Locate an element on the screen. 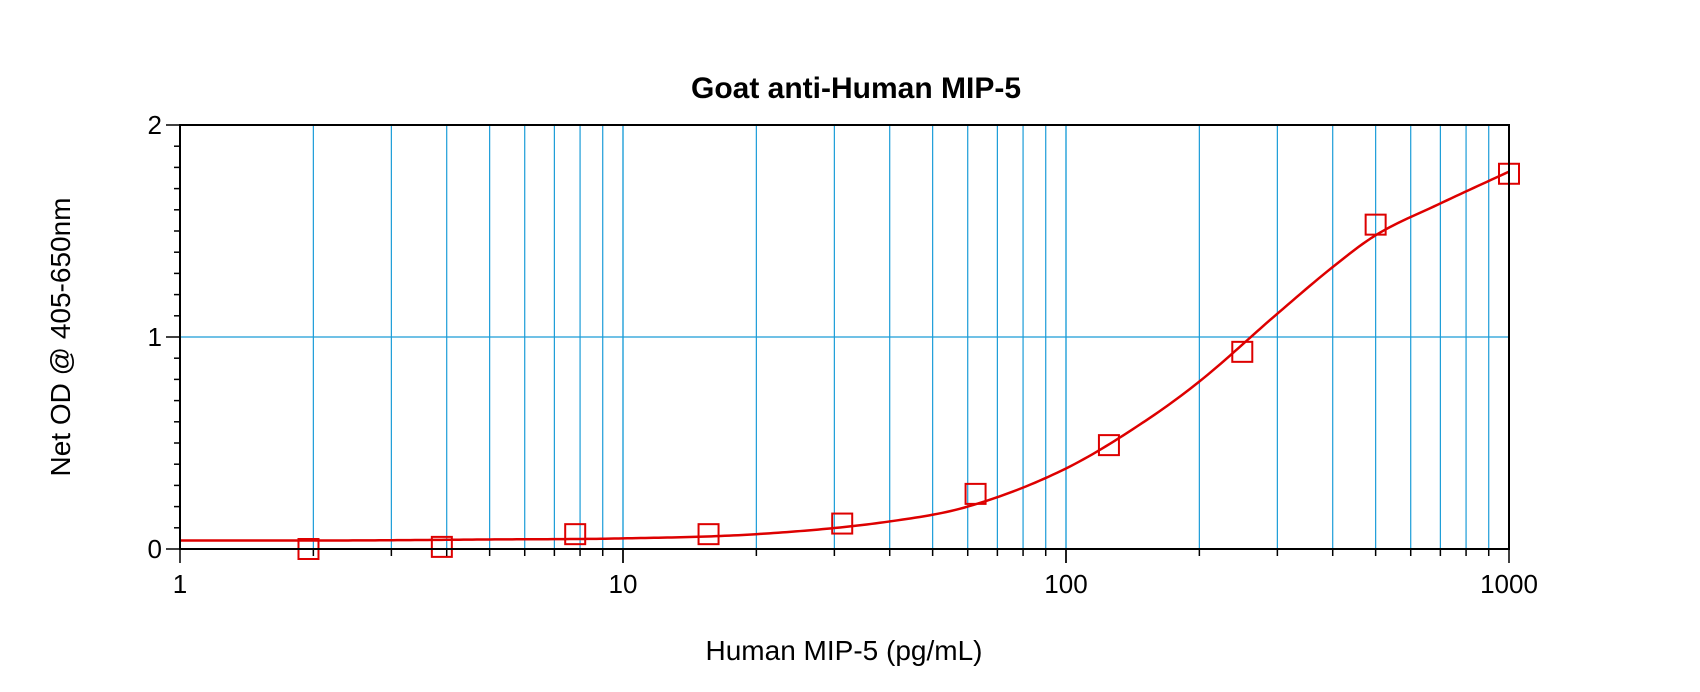 The width and height of the screenshot is (1700, 692). y-tick-label: 0 is located at coordinates (155, 549).